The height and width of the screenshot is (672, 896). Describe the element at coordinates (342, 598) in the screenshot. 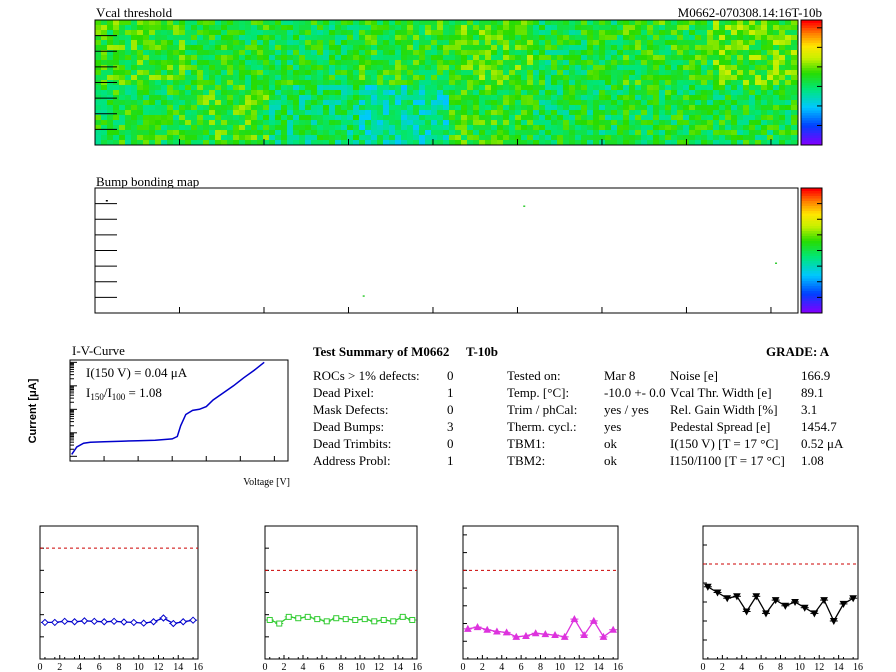

I see `chart-vcal-thr-width: 0 2 4 6 8 10 12 14 16` at that location.